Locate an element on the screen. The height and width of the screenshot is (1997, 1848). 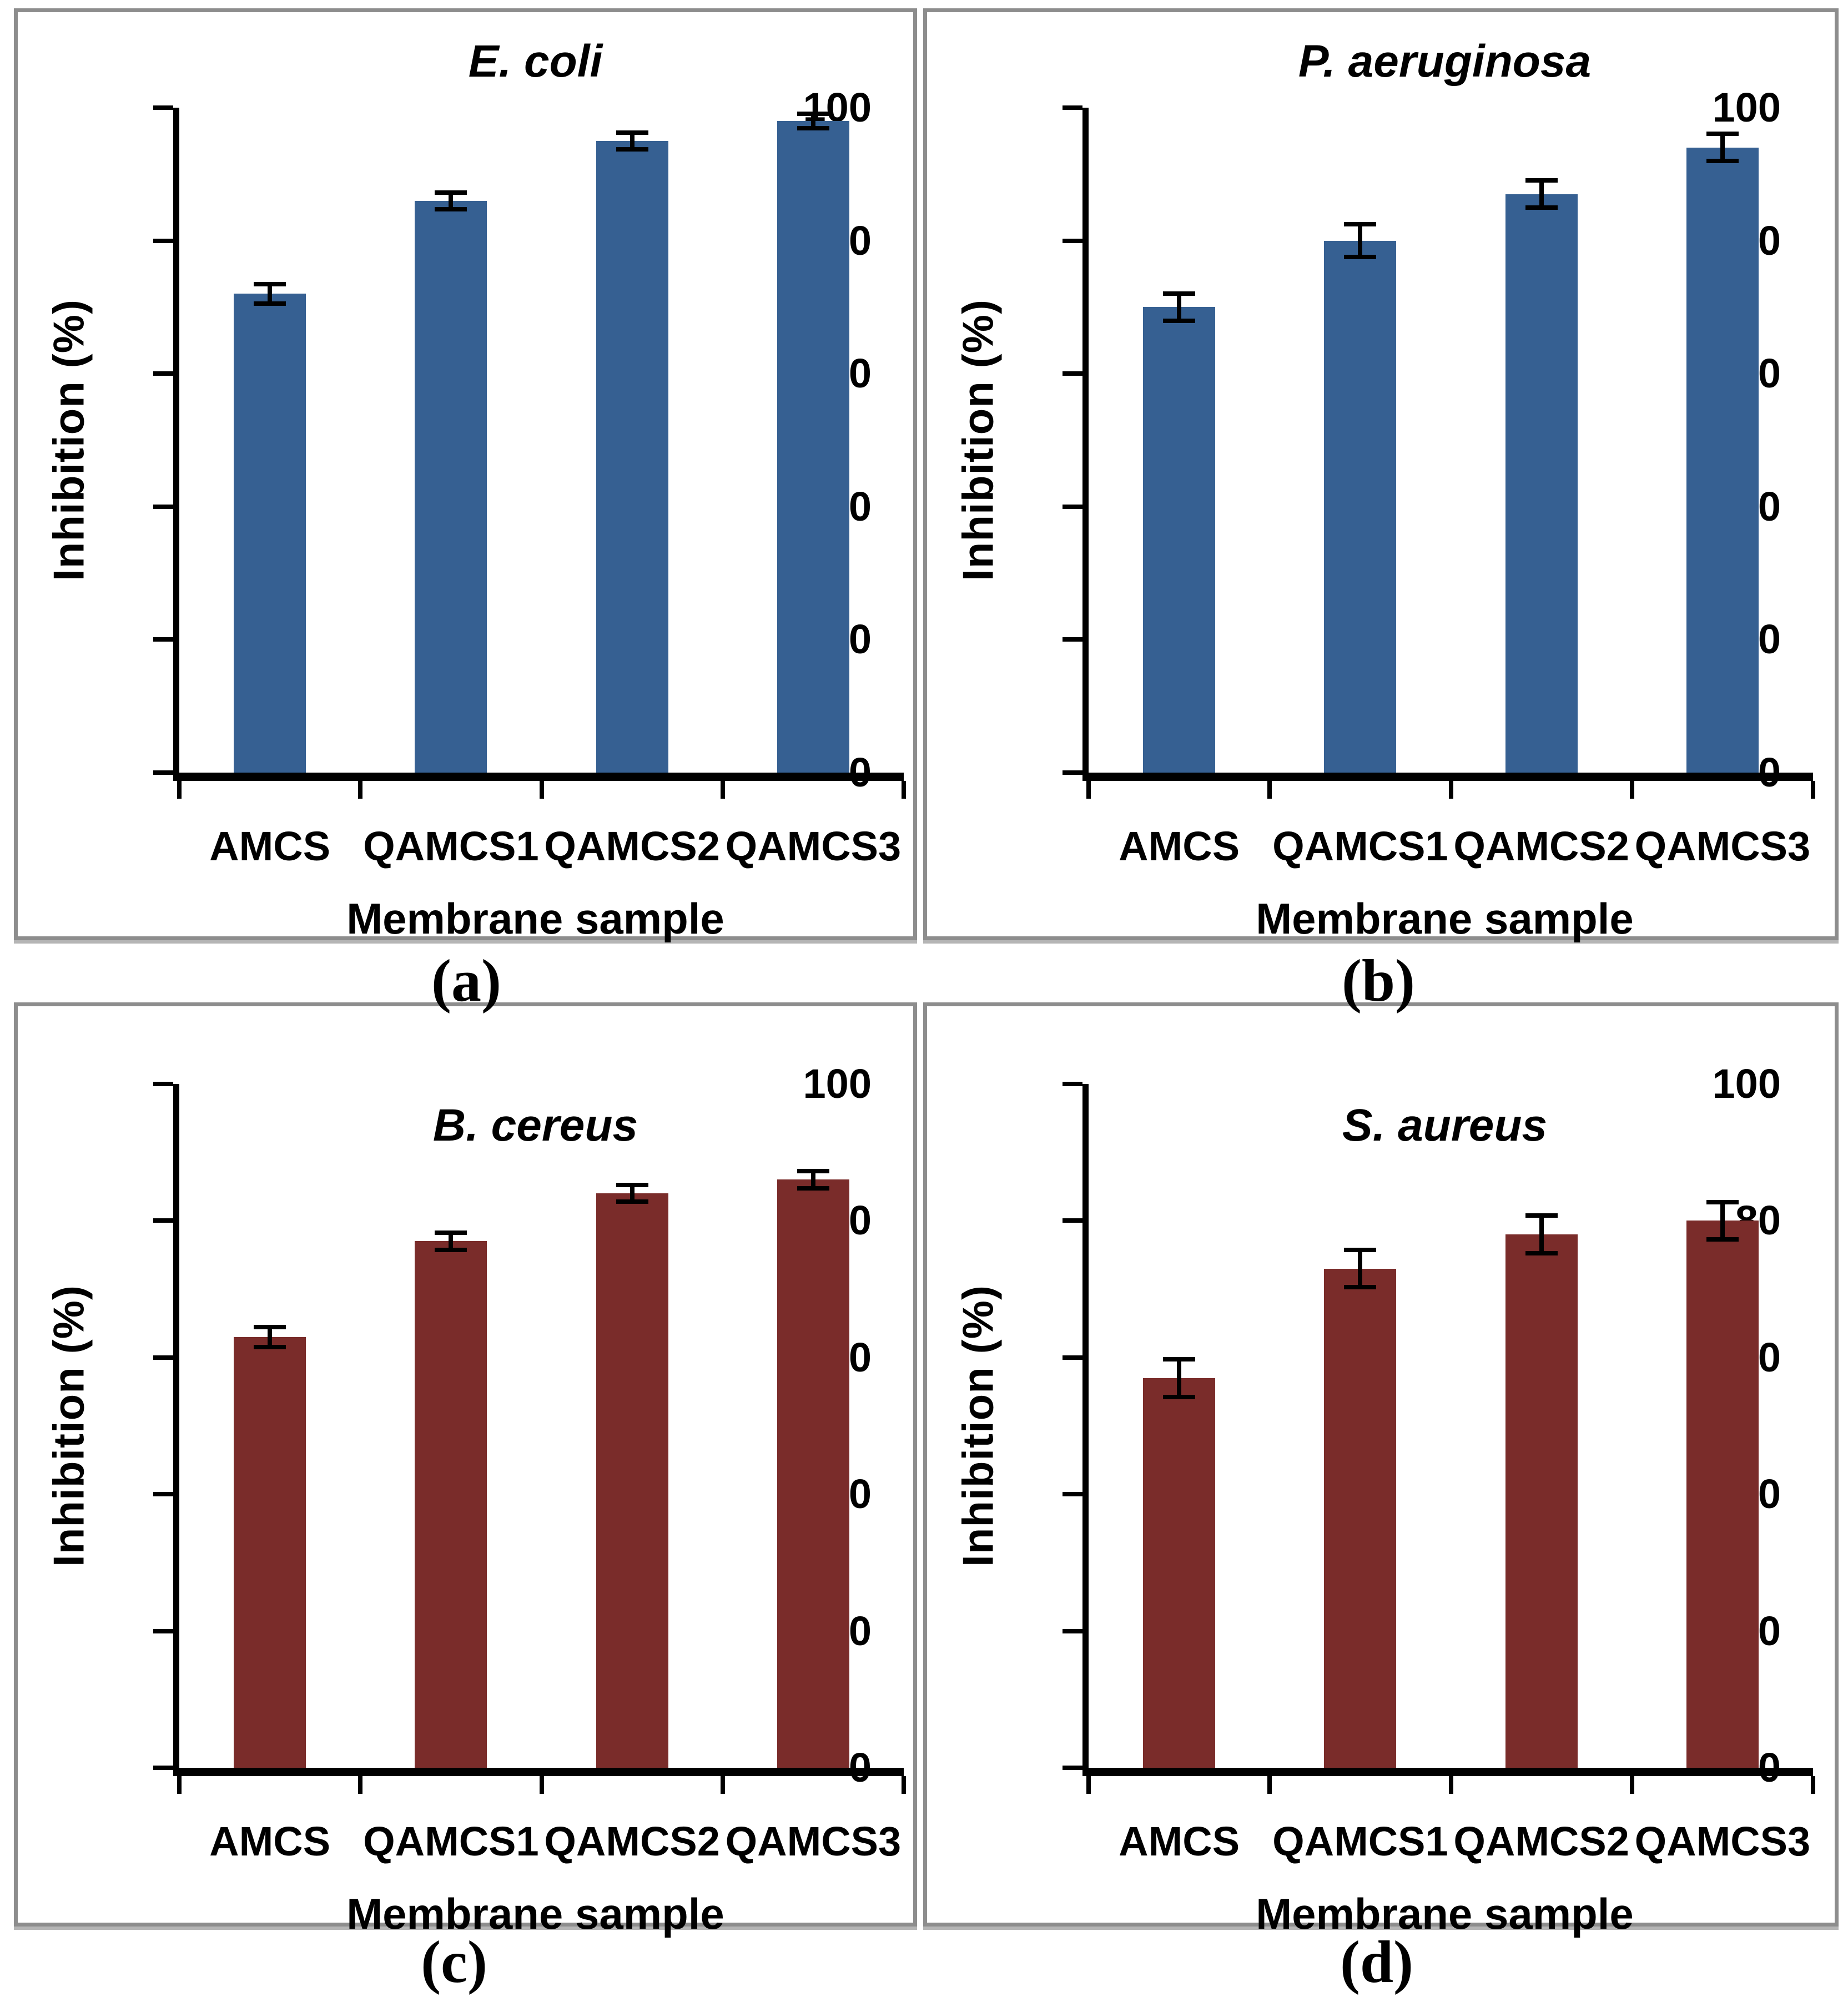
caption-c: (c) is located at coordinates (454, 1962).